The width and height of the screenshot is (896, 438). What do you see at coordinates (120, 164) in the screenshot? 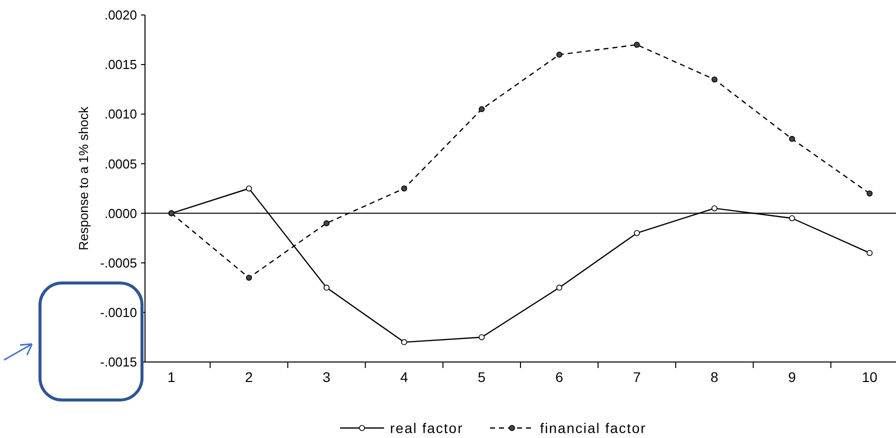
I see `y-tick-label: .0005` at bounding box center [120, 164].